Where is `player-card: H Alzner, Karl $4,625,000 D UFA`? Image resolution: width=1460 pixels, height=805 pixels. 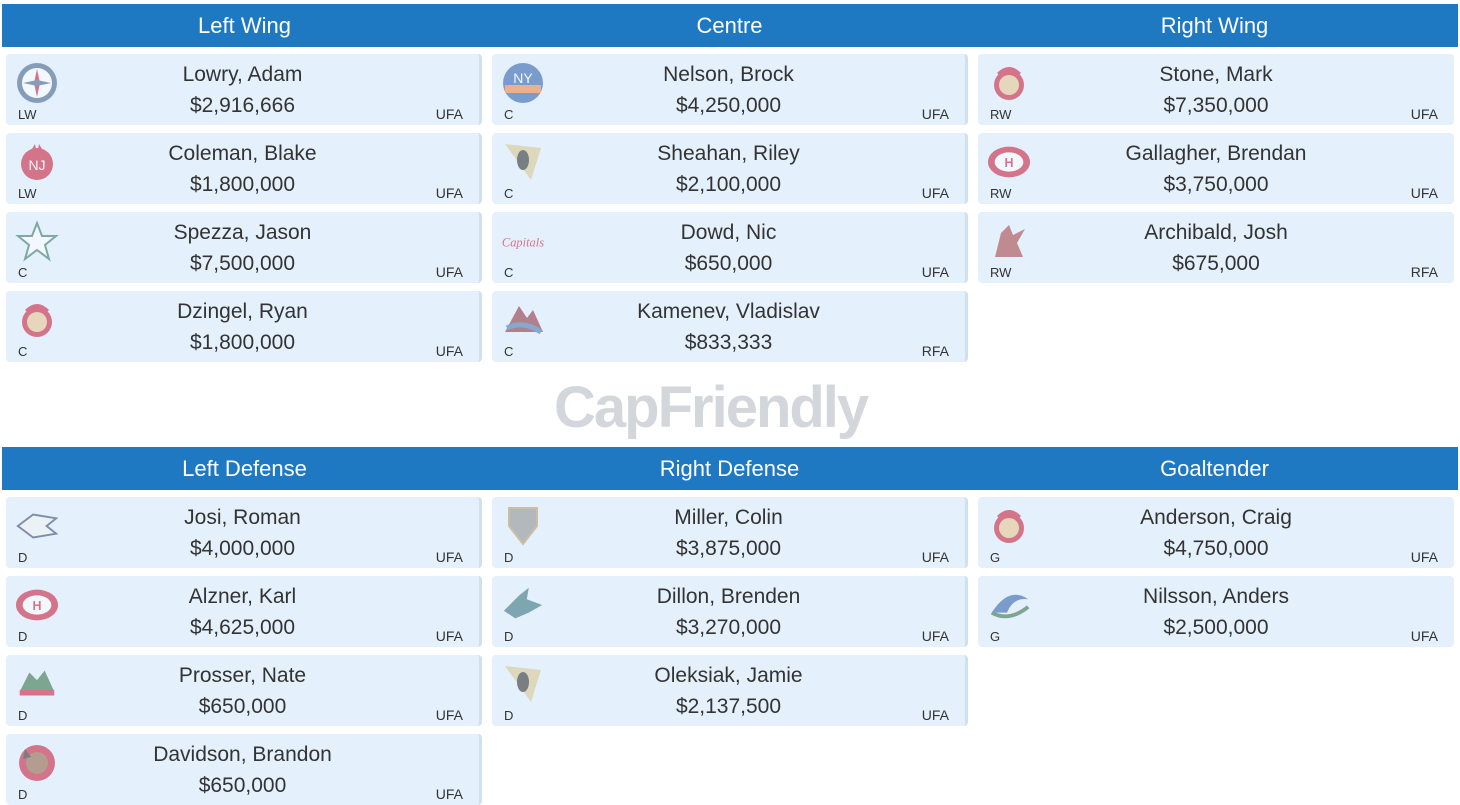
player-card: H Alzner, Karl $4,625,000 D UFA is located at coordinates (244, 611).